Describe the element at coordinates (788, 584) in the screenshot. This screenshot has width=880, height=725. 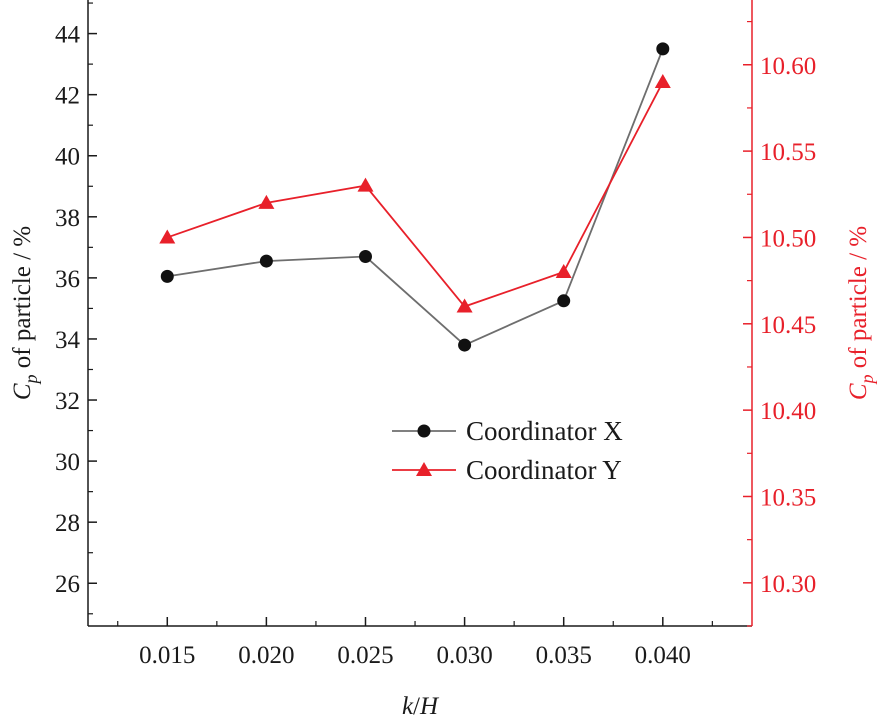
I see `right-tick-label: 10.30` at that location.